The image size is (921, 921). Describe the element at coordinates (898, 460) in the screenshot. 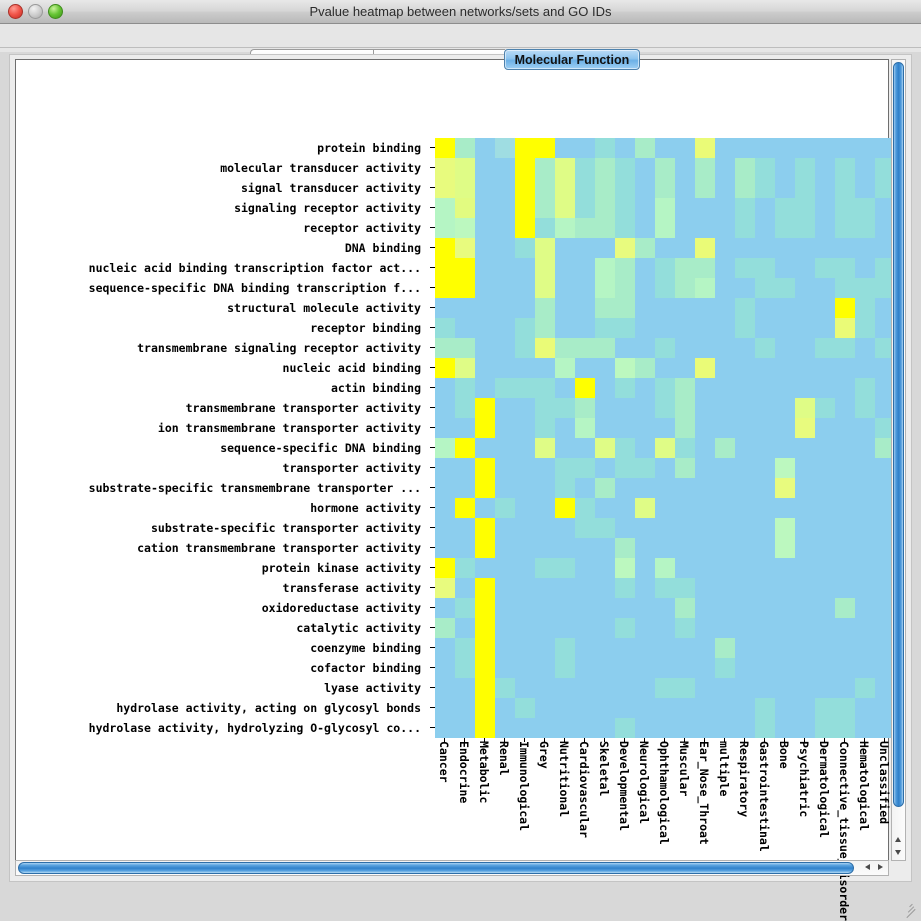

I see `vertical-scrollbar` at that location.